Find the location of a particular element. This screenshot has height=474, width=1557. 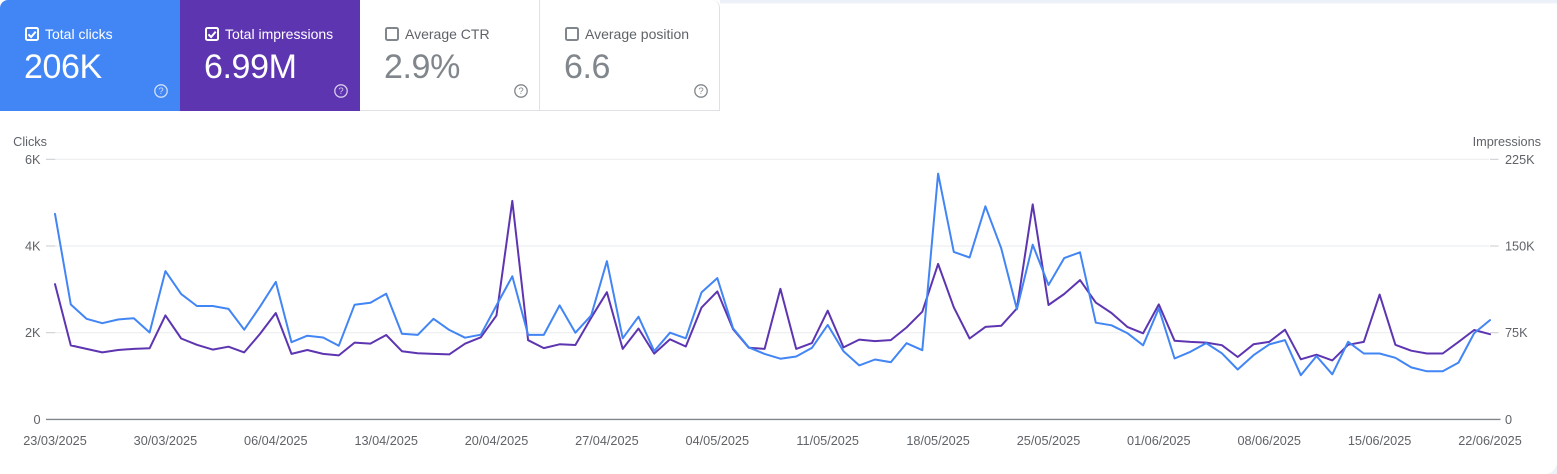

svg-text: 06/04/2025 is located at coordinates (276, 441).